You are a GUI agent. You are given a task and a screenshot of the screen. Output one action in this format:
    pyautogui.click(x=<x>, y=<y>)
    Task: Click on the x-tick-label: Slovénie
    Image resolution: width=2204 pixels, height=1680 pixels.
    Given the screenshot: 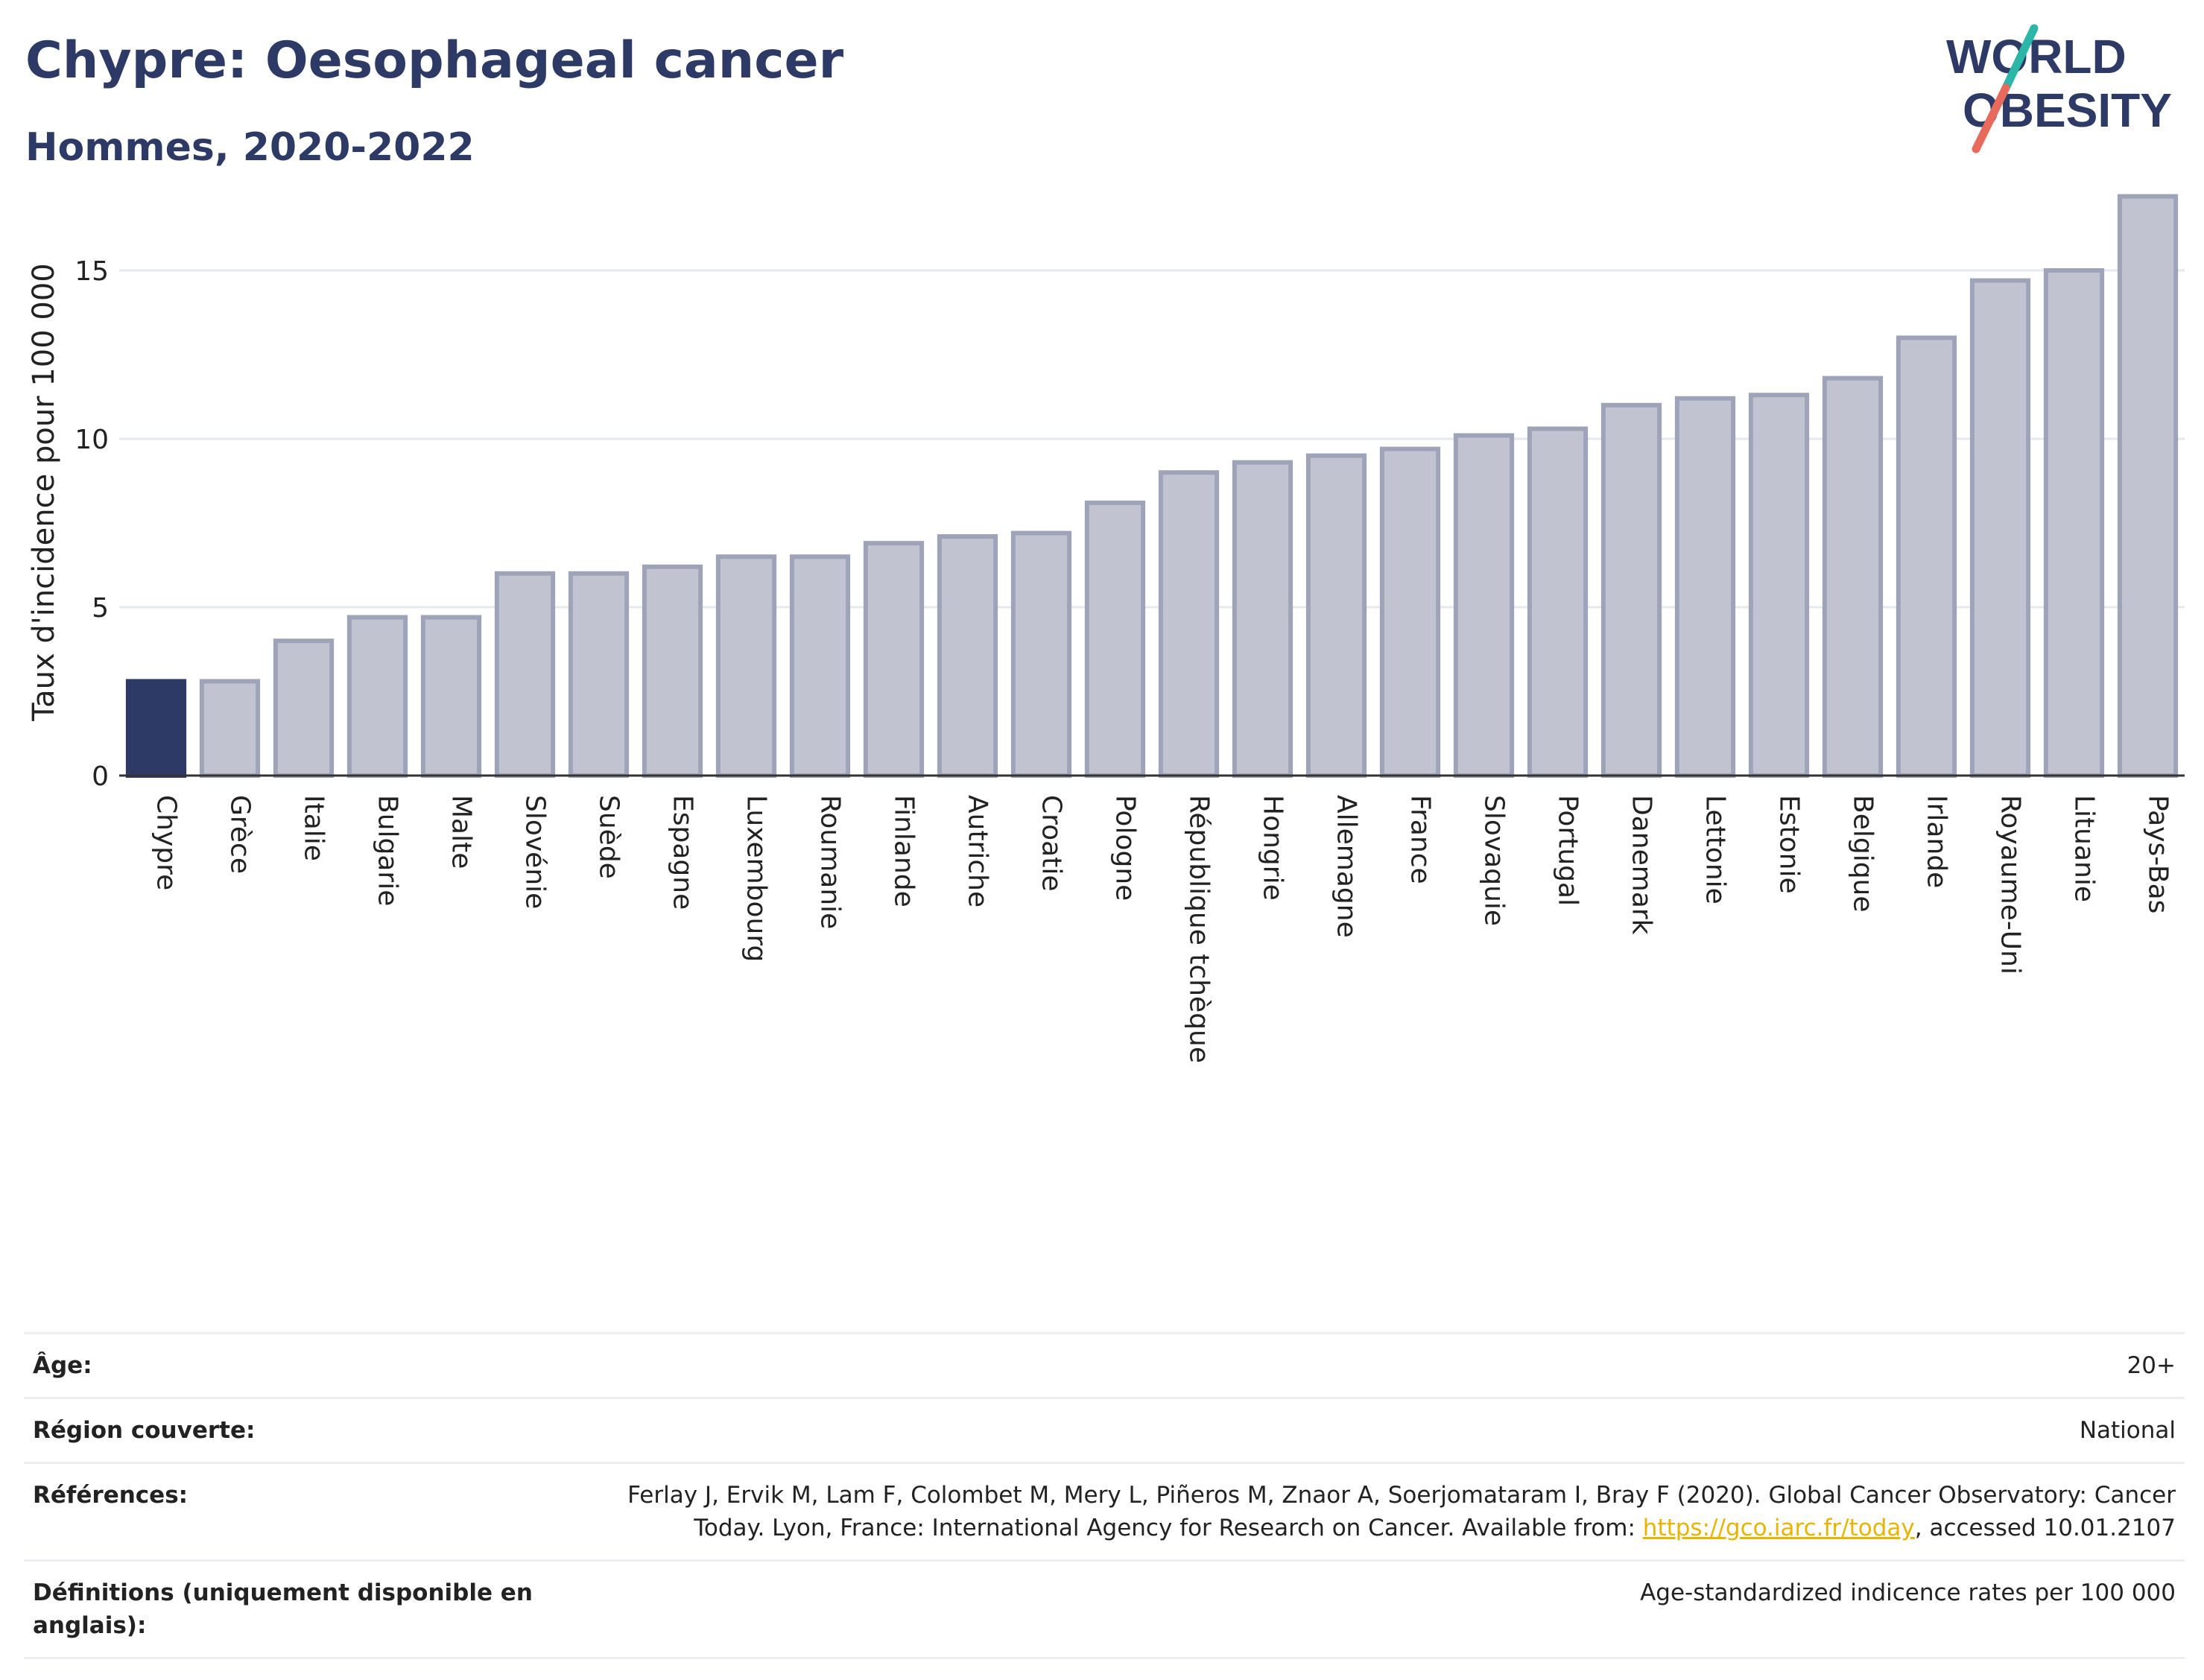 What is the action you would take?
    pyautogui.click(x=535, y=852)
    